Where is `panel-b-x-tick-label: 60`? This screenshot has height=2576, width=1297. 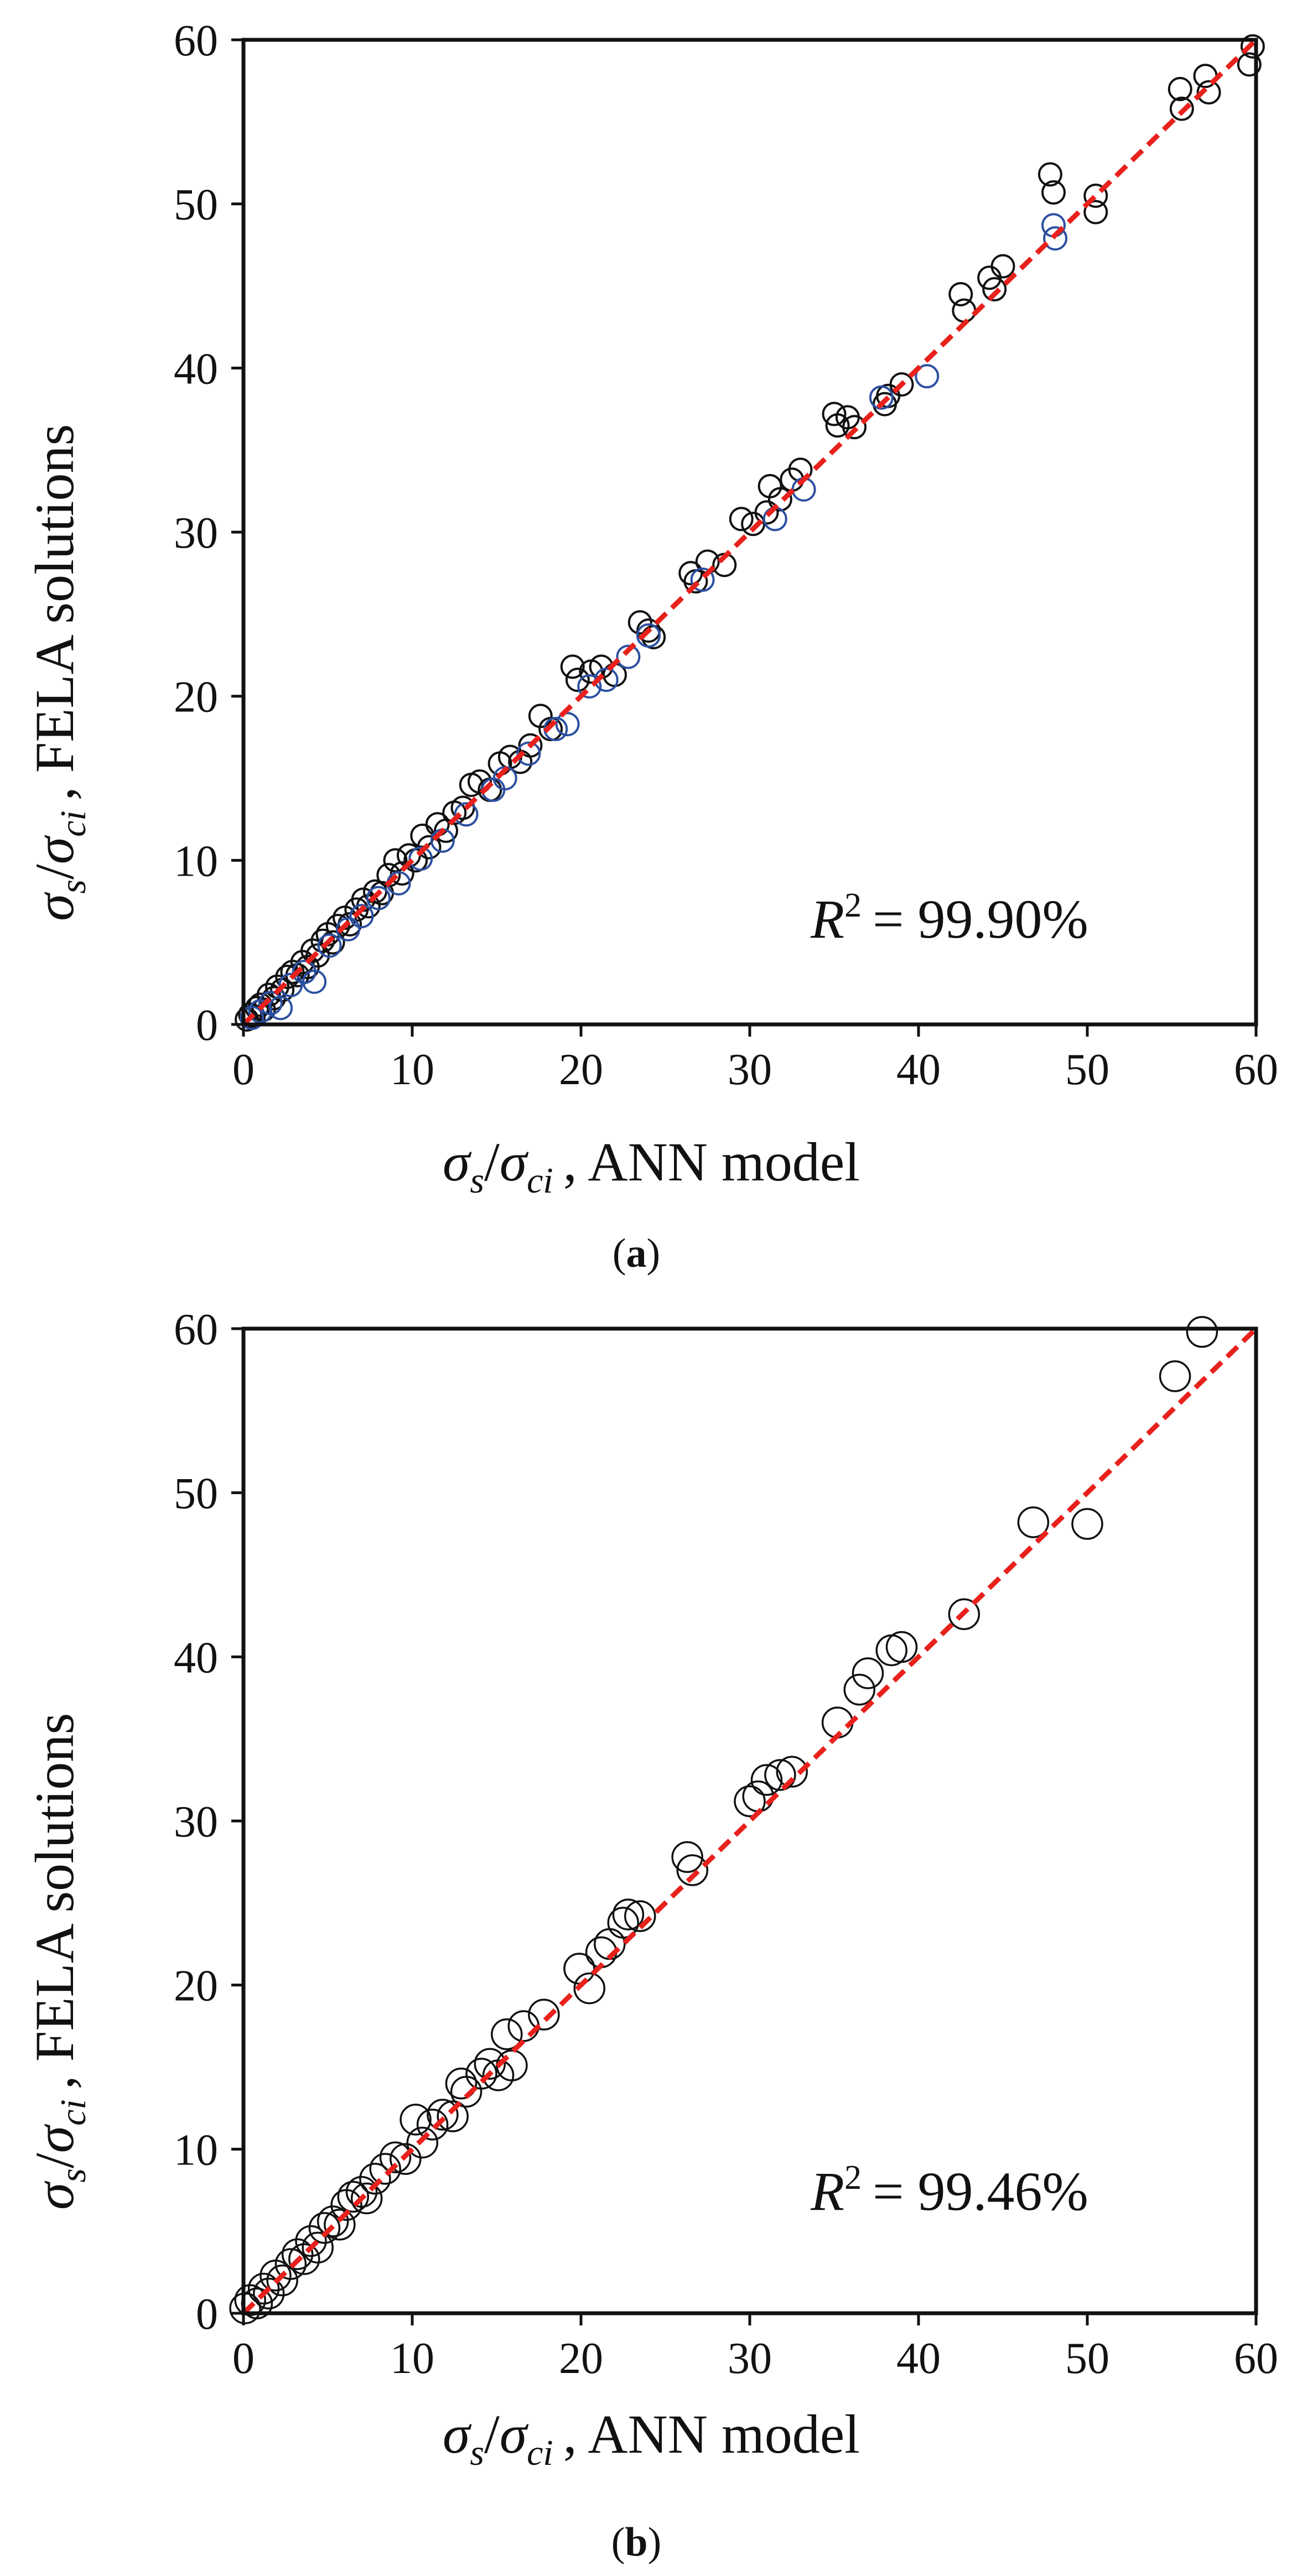
panel-b-x-tick-label: 60 is located at coordinates (1256, 2359).